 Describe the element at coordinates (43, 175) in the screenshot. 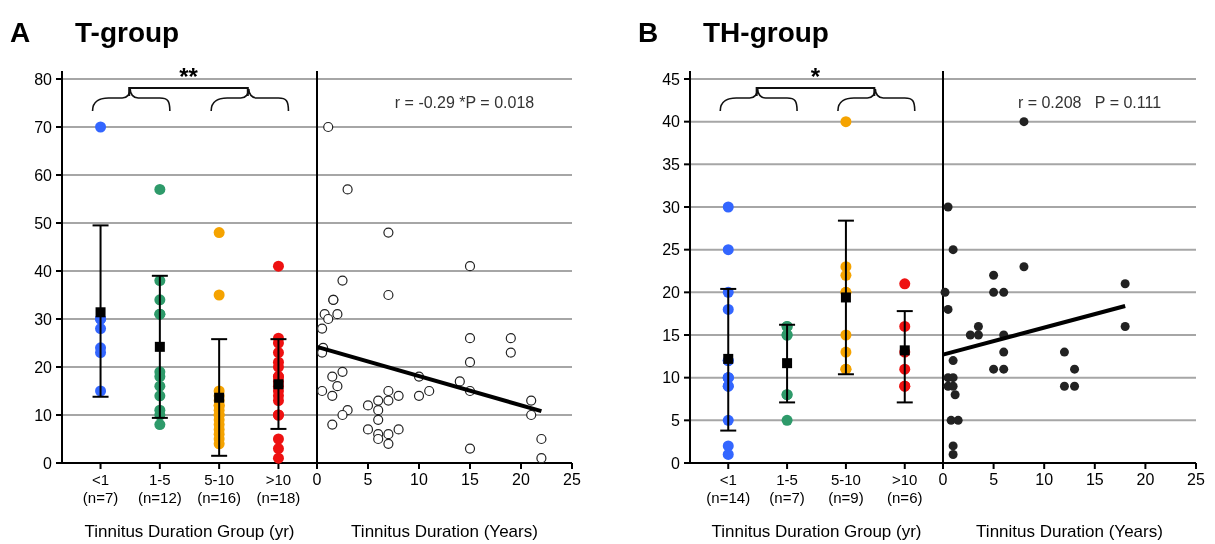

I see `y-tick-label: 60` at that location.